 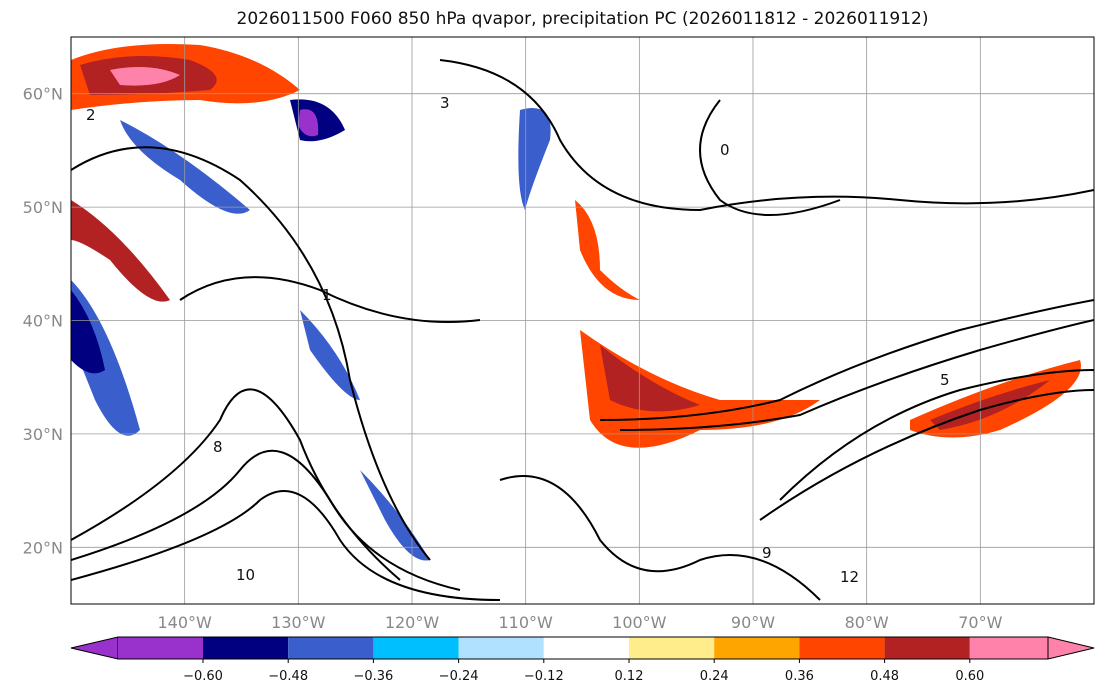 I want to click on shade-pacific-positive, so click(x=120, y=251).